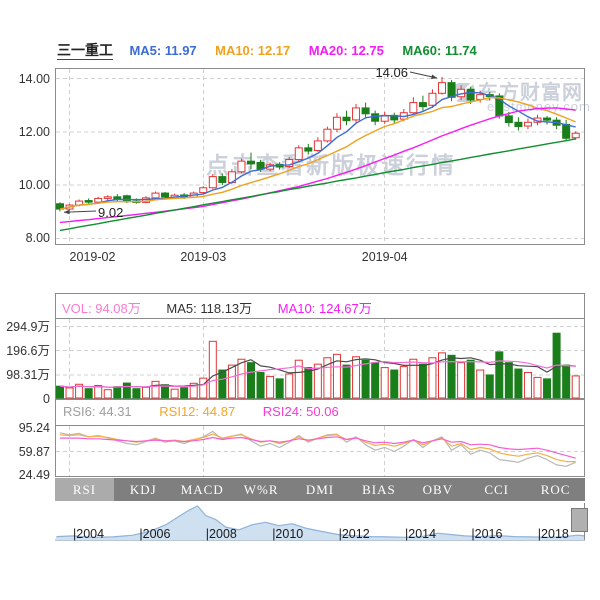 The height and width of the screenshot is (600, 600). I want to click on price-axis-label: 8.00, so click(37, 238).